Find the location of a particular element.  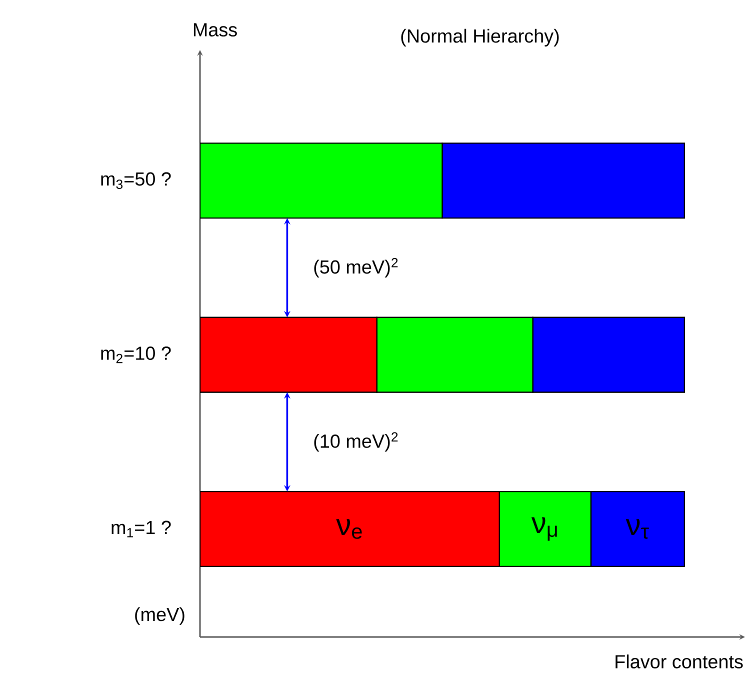

y-tick-label: m$_{2}$=10 ? is located at coordinates (136, 355).